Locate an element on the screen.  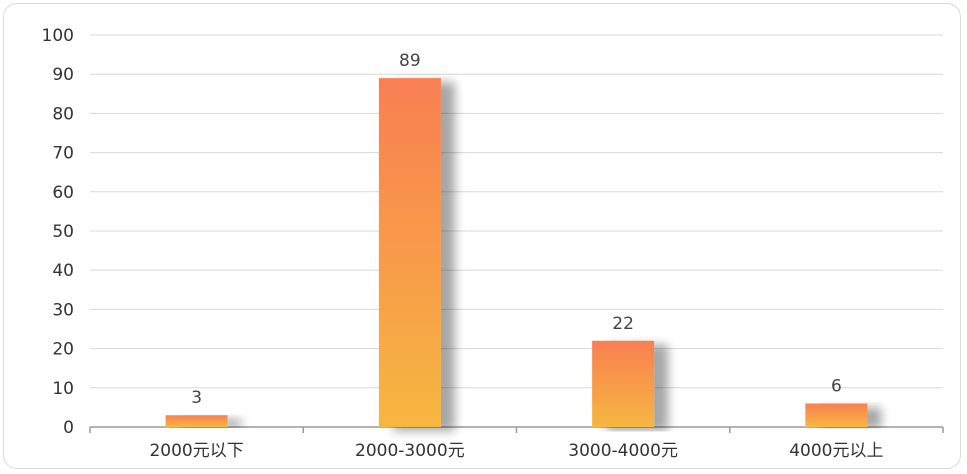
data-label: 3 is located at coordinates (196, 398).